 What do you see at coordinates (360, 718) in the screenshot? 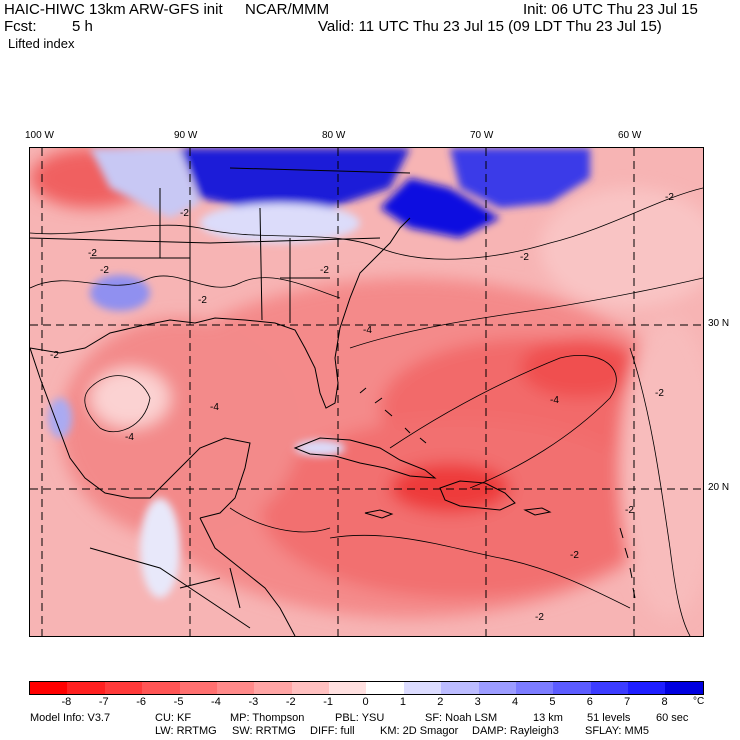
I see `footer-pbl: PBL: YSU` at bounding box center [360, 718].